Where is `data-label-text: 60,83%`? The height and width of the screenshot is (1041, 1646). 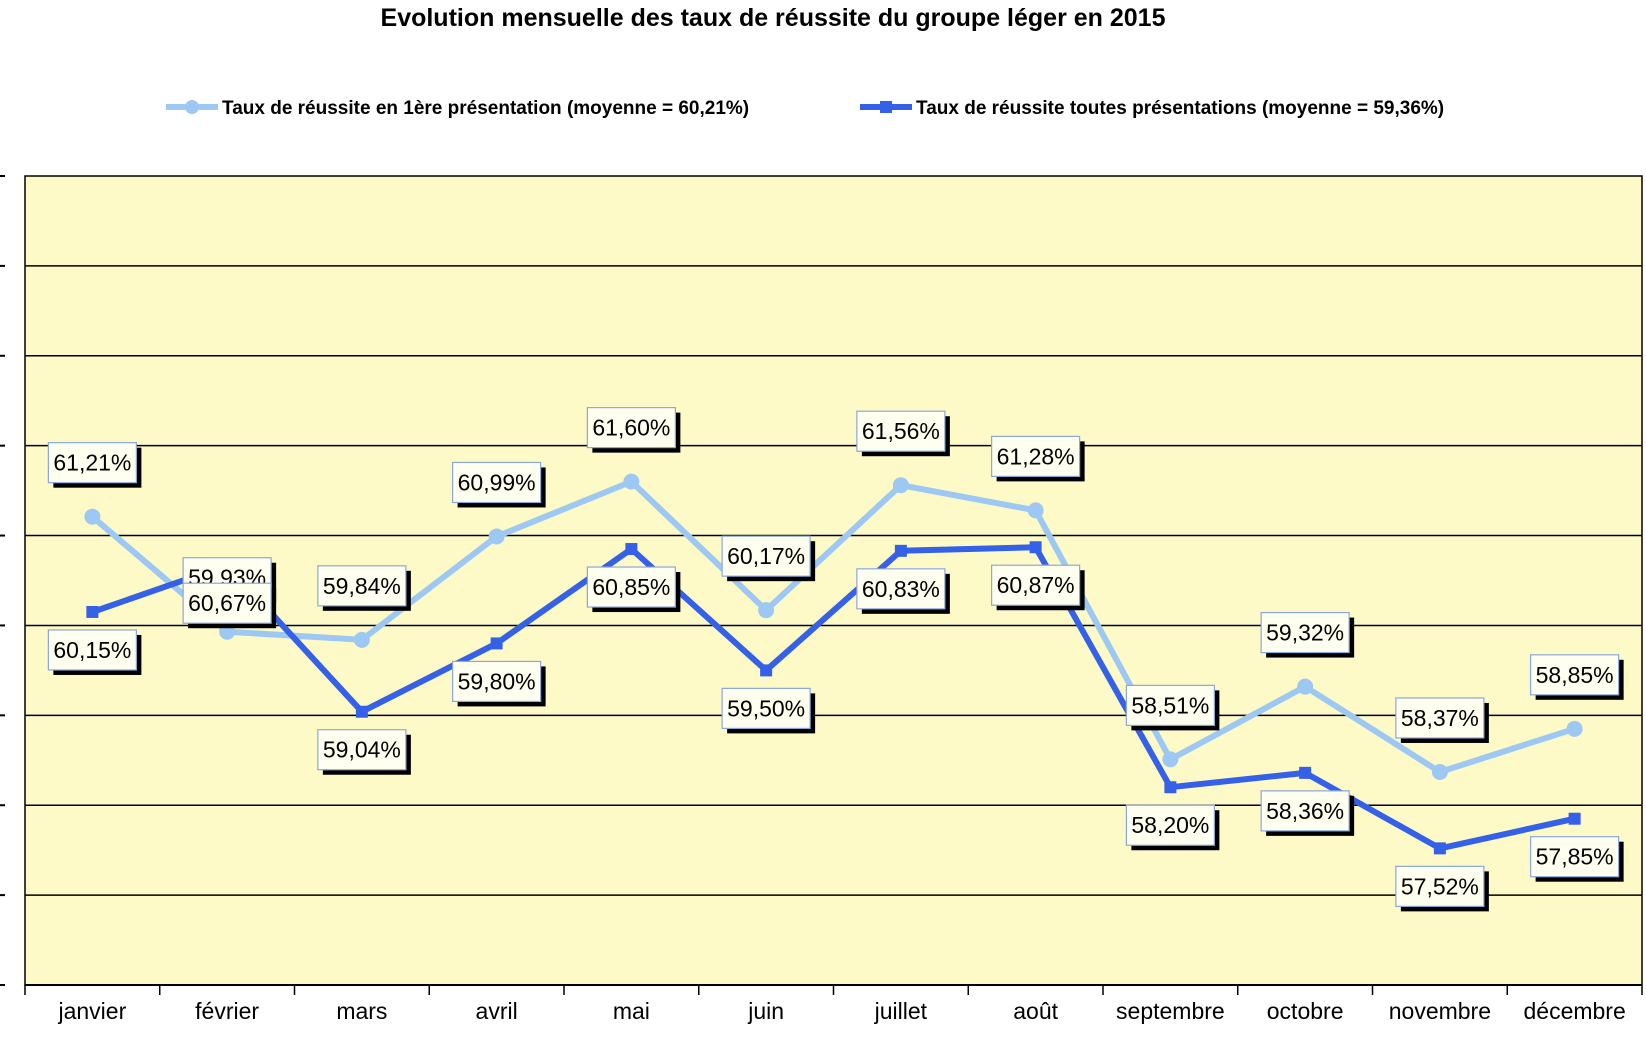 data-label-text: 60,83% is located at coordinates (901, 589).